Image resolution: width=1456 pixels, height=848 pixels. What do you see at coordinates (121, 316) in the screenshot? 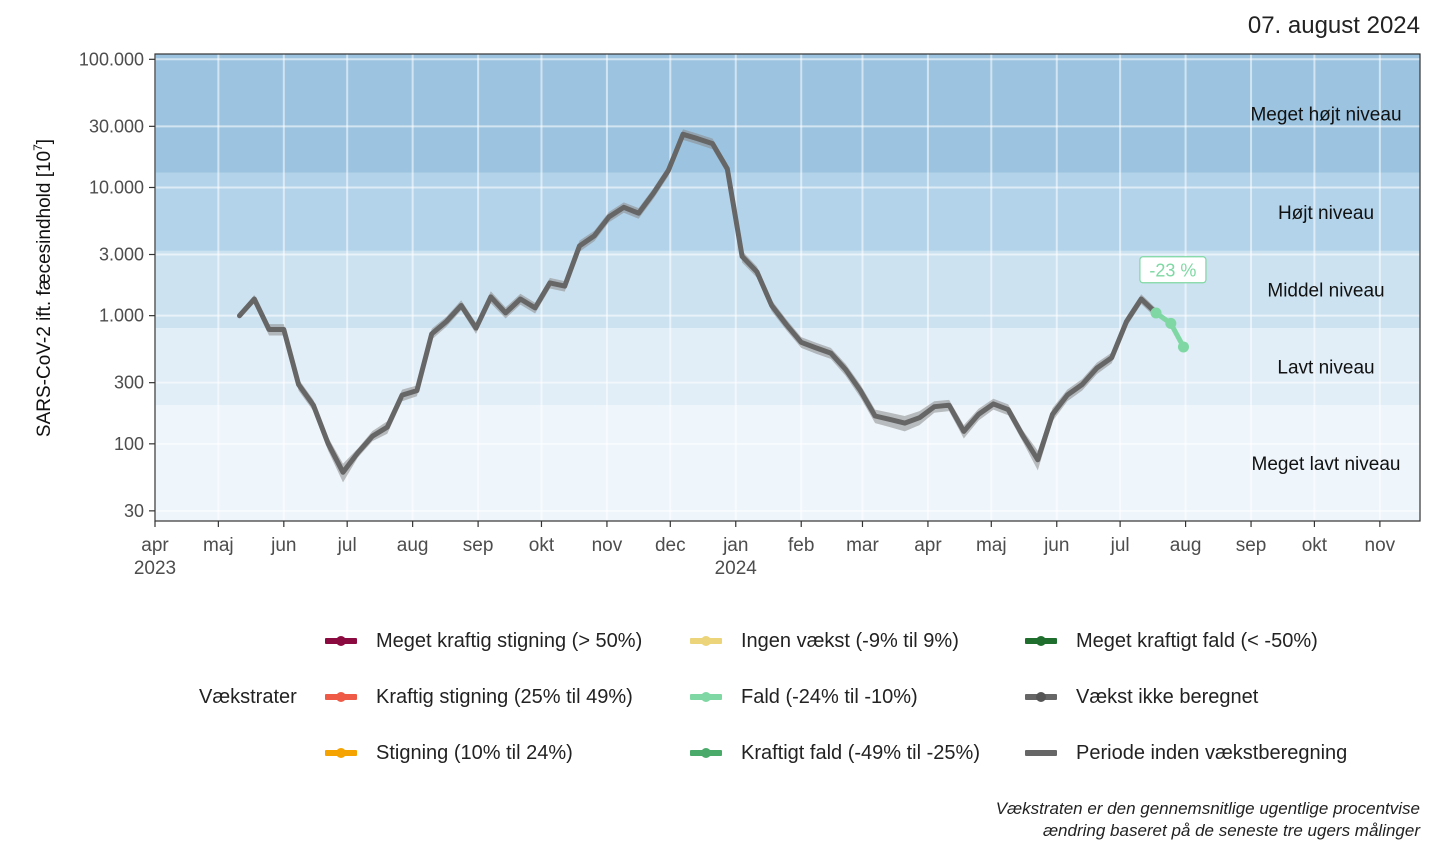
I see `y-tick-label: 1.000` at bounding box center [121, 316].